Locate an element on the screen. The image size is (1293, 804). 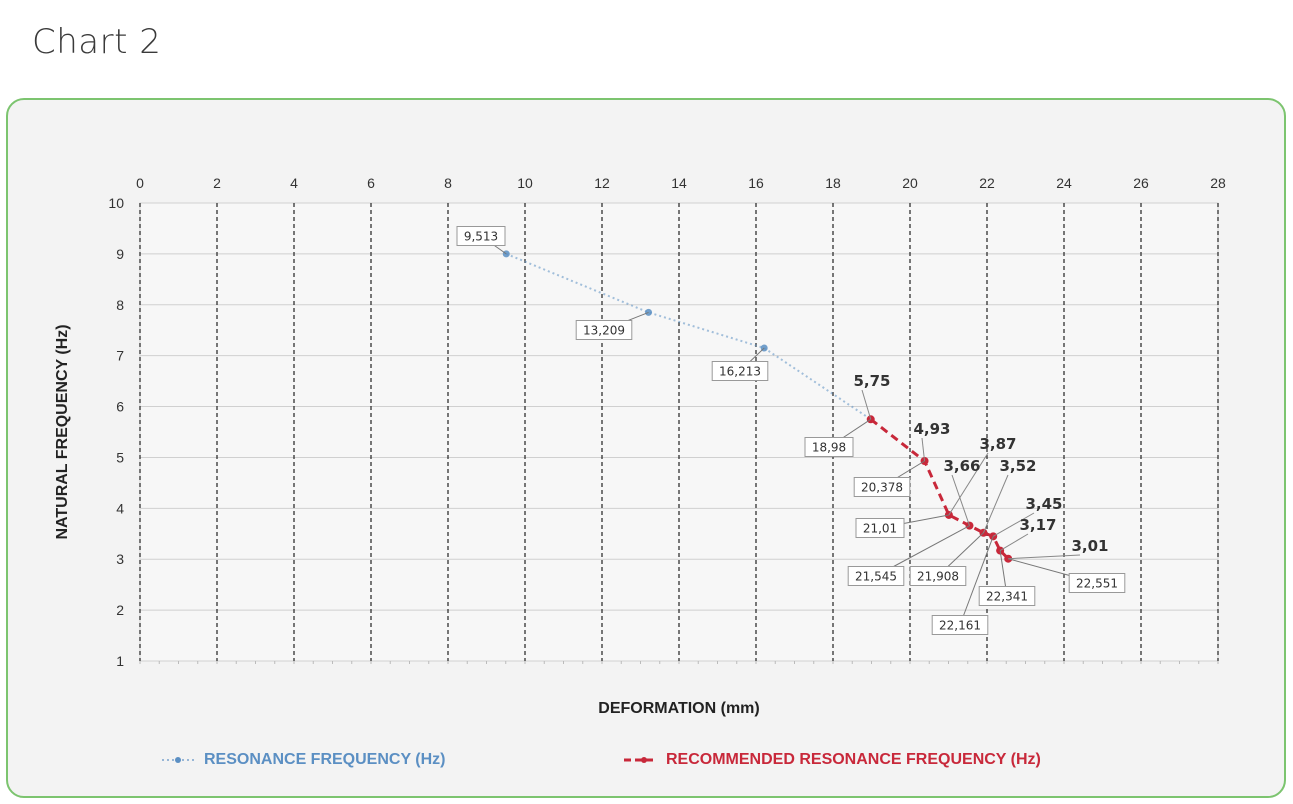
data-label-frequency: 3,87 is located at coordinates (997, 444).